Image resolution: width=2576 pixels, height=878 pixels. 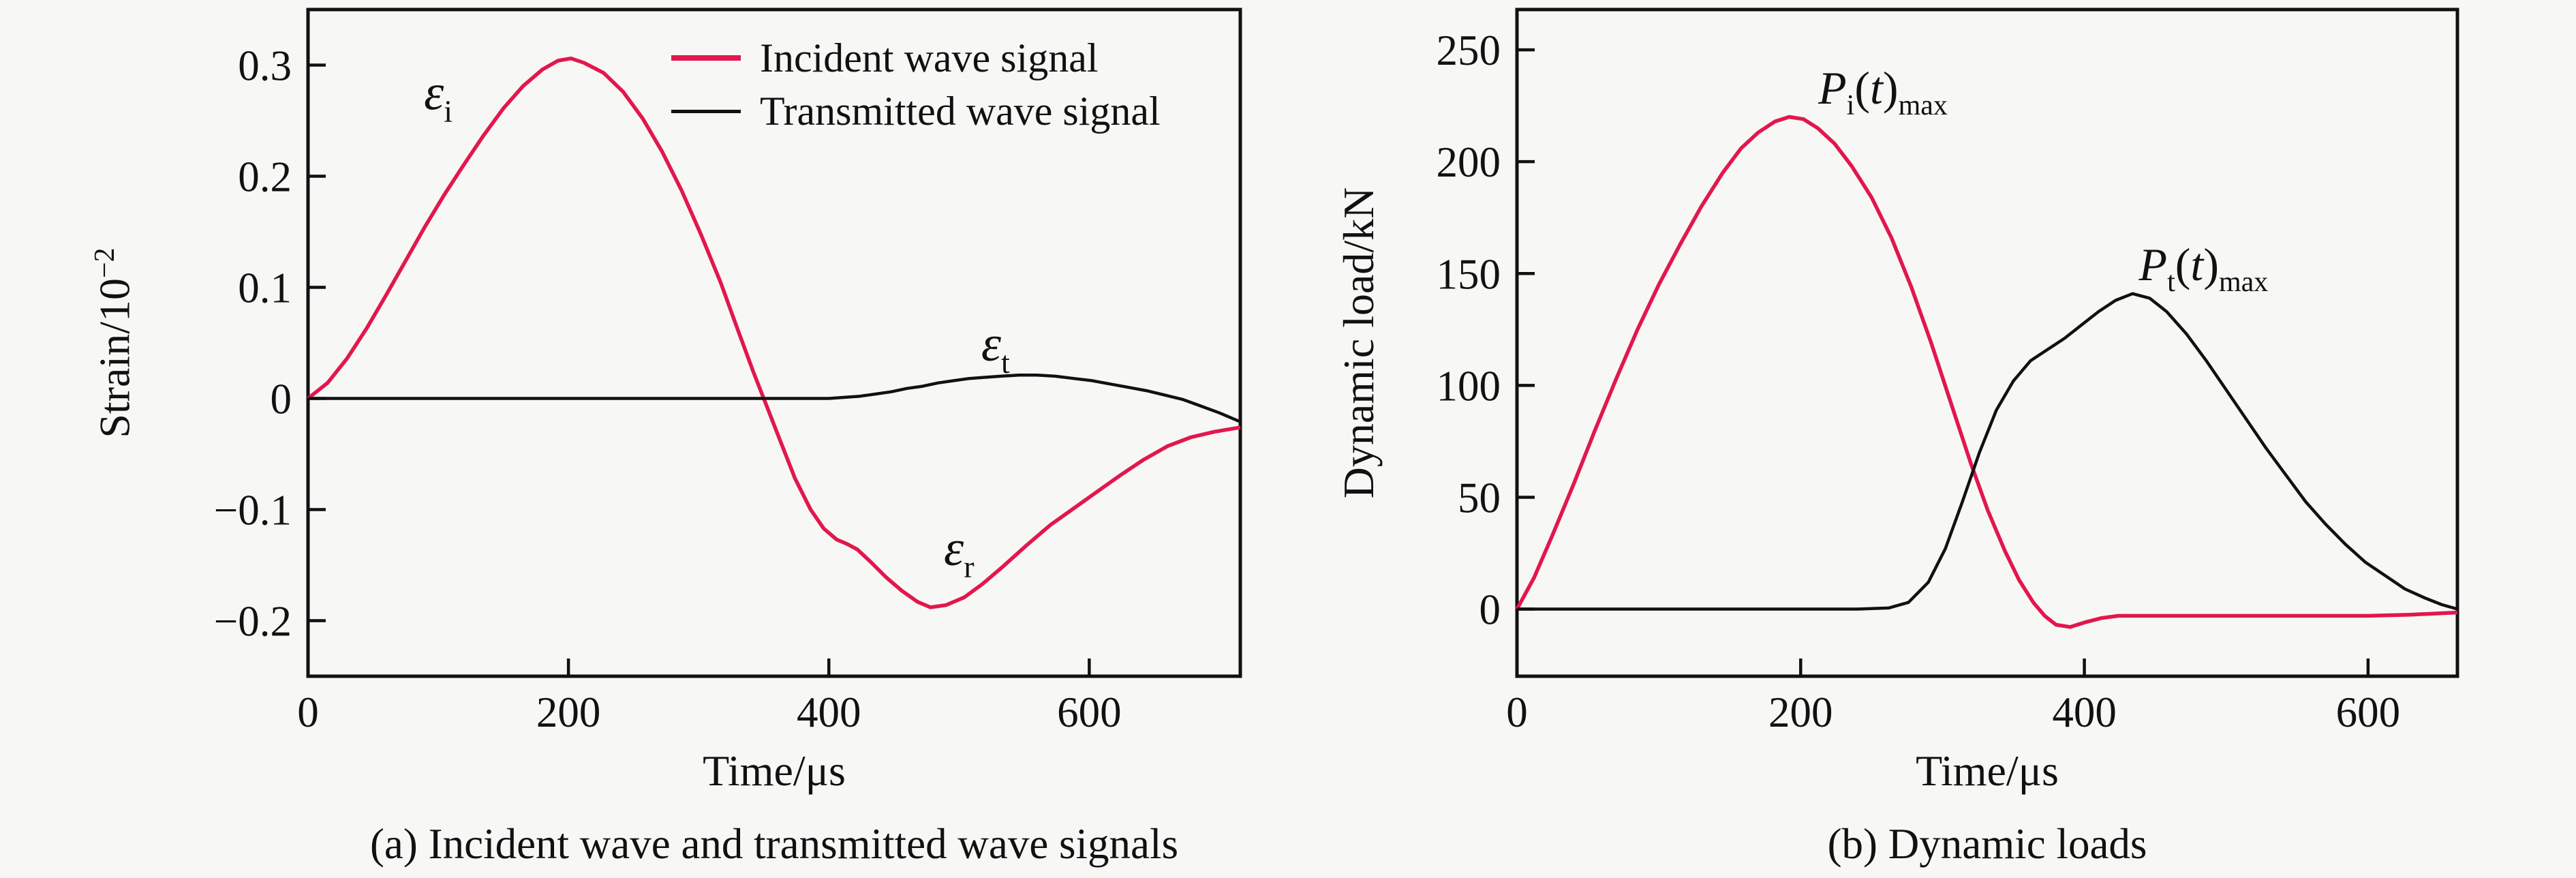 I want to click on y-axis-title-exponent: −2, so click(x=105, y=263).